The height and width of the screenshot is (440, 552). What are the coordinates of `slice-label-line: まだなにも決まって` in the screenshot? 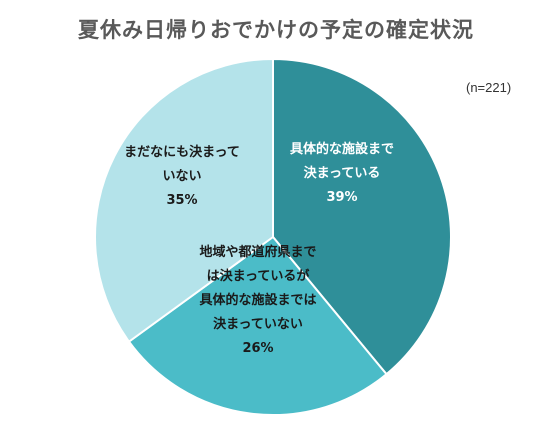 It's located at (182, 152).